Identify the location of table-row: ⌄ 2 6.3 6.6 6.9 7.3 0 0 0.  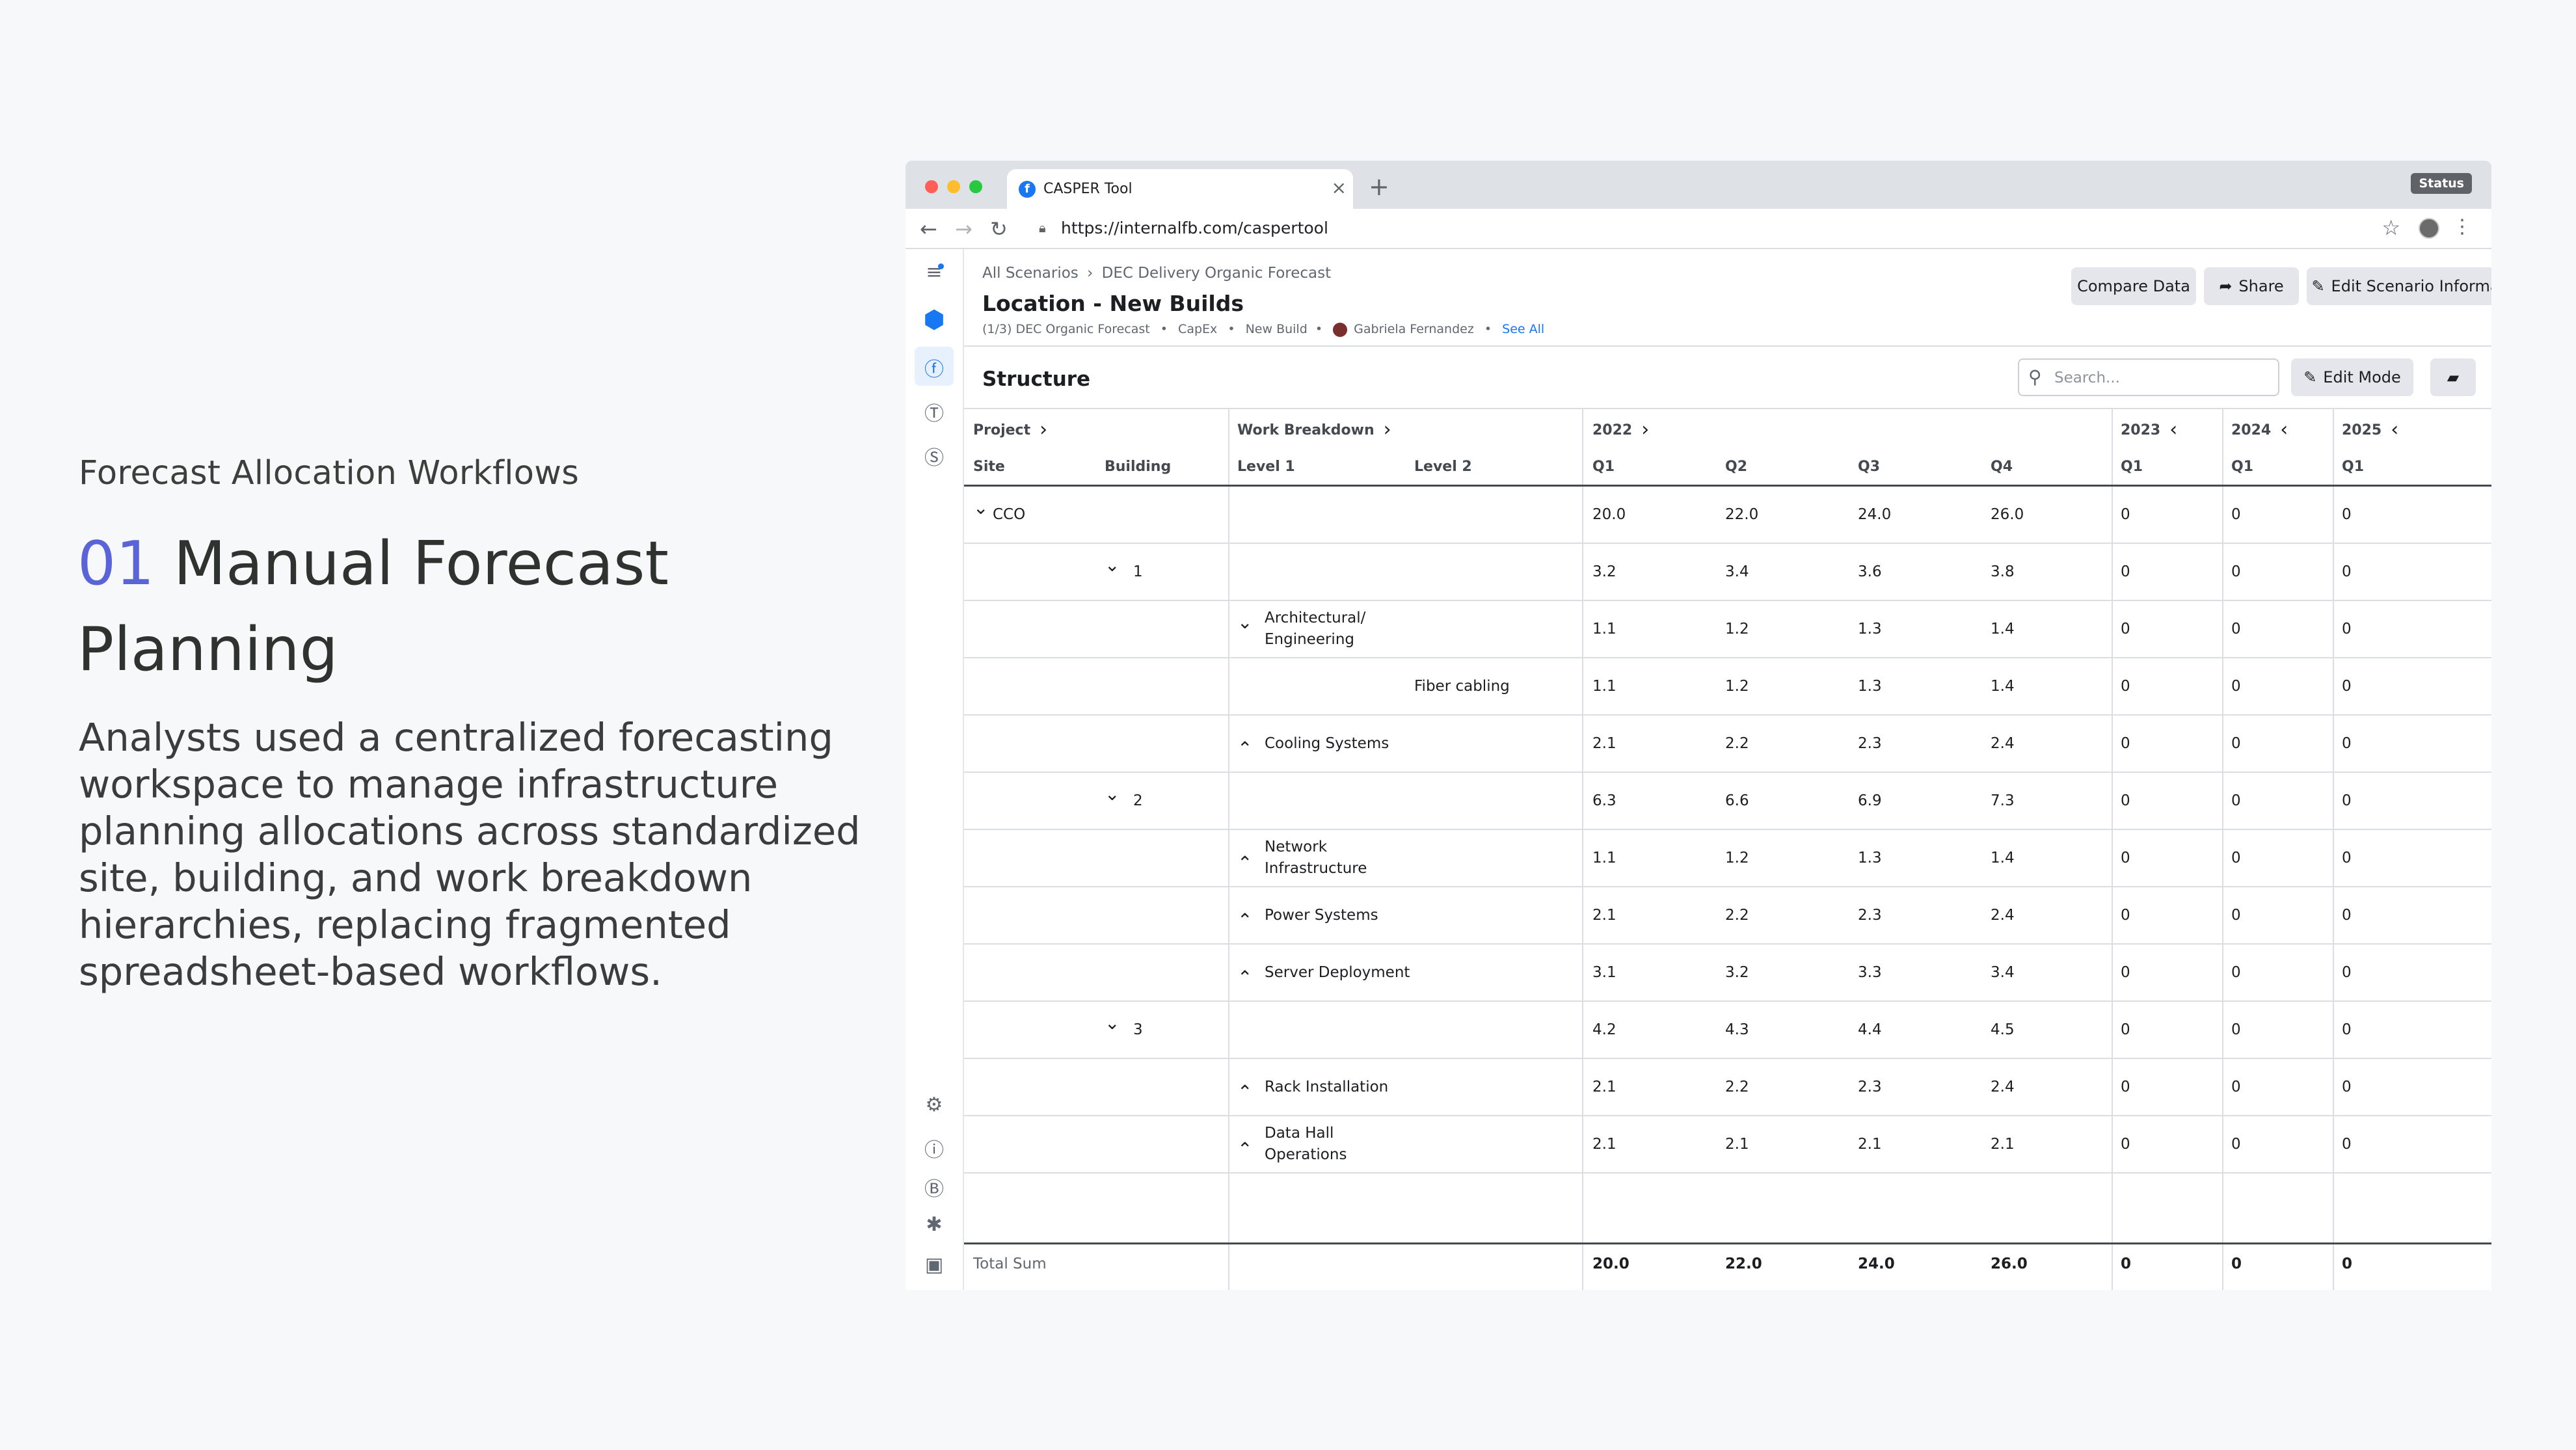
(1727, 801).